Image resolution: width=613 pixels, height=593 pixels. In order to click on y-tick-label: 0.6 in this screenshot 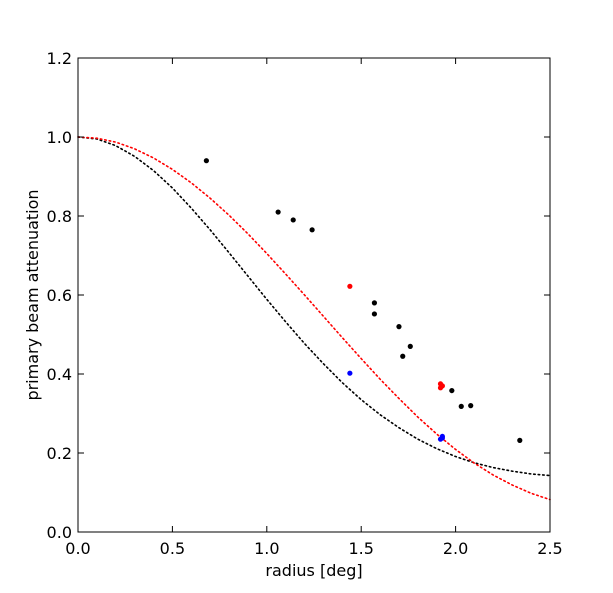, I will do `click(59, 295)`.